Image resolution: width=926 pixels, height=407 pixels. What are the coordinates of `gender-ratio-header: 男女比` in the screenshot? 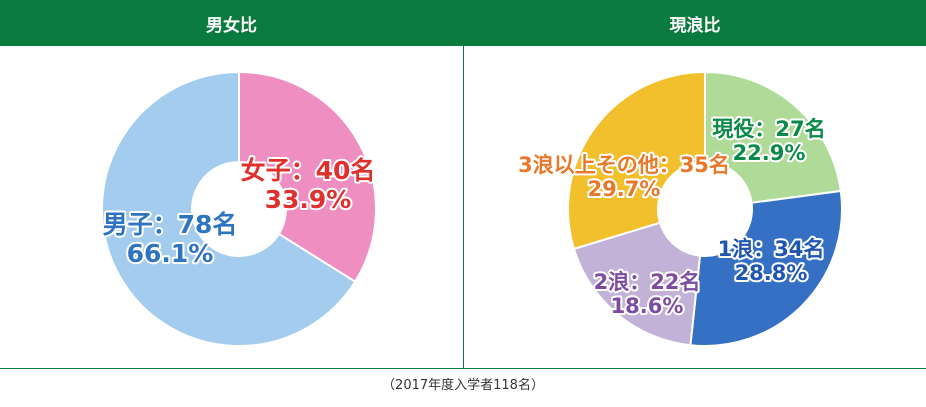 It's located at (231, 23).